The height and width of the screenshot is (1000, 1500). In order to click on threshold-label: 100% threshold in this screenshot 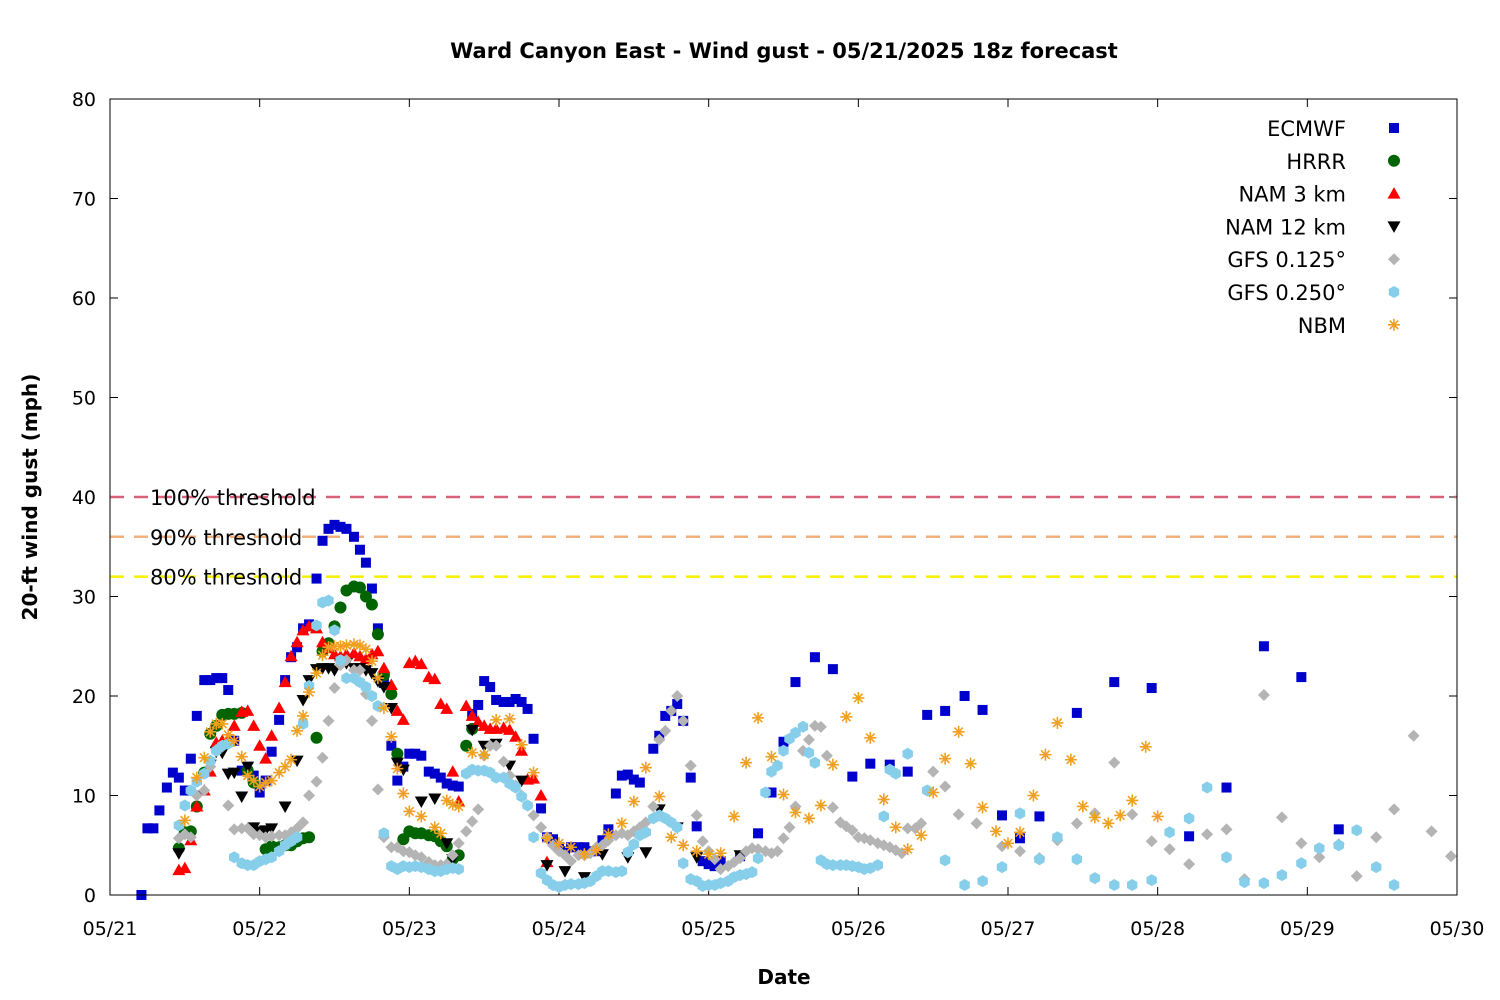, I will do `click(233, 498)`.